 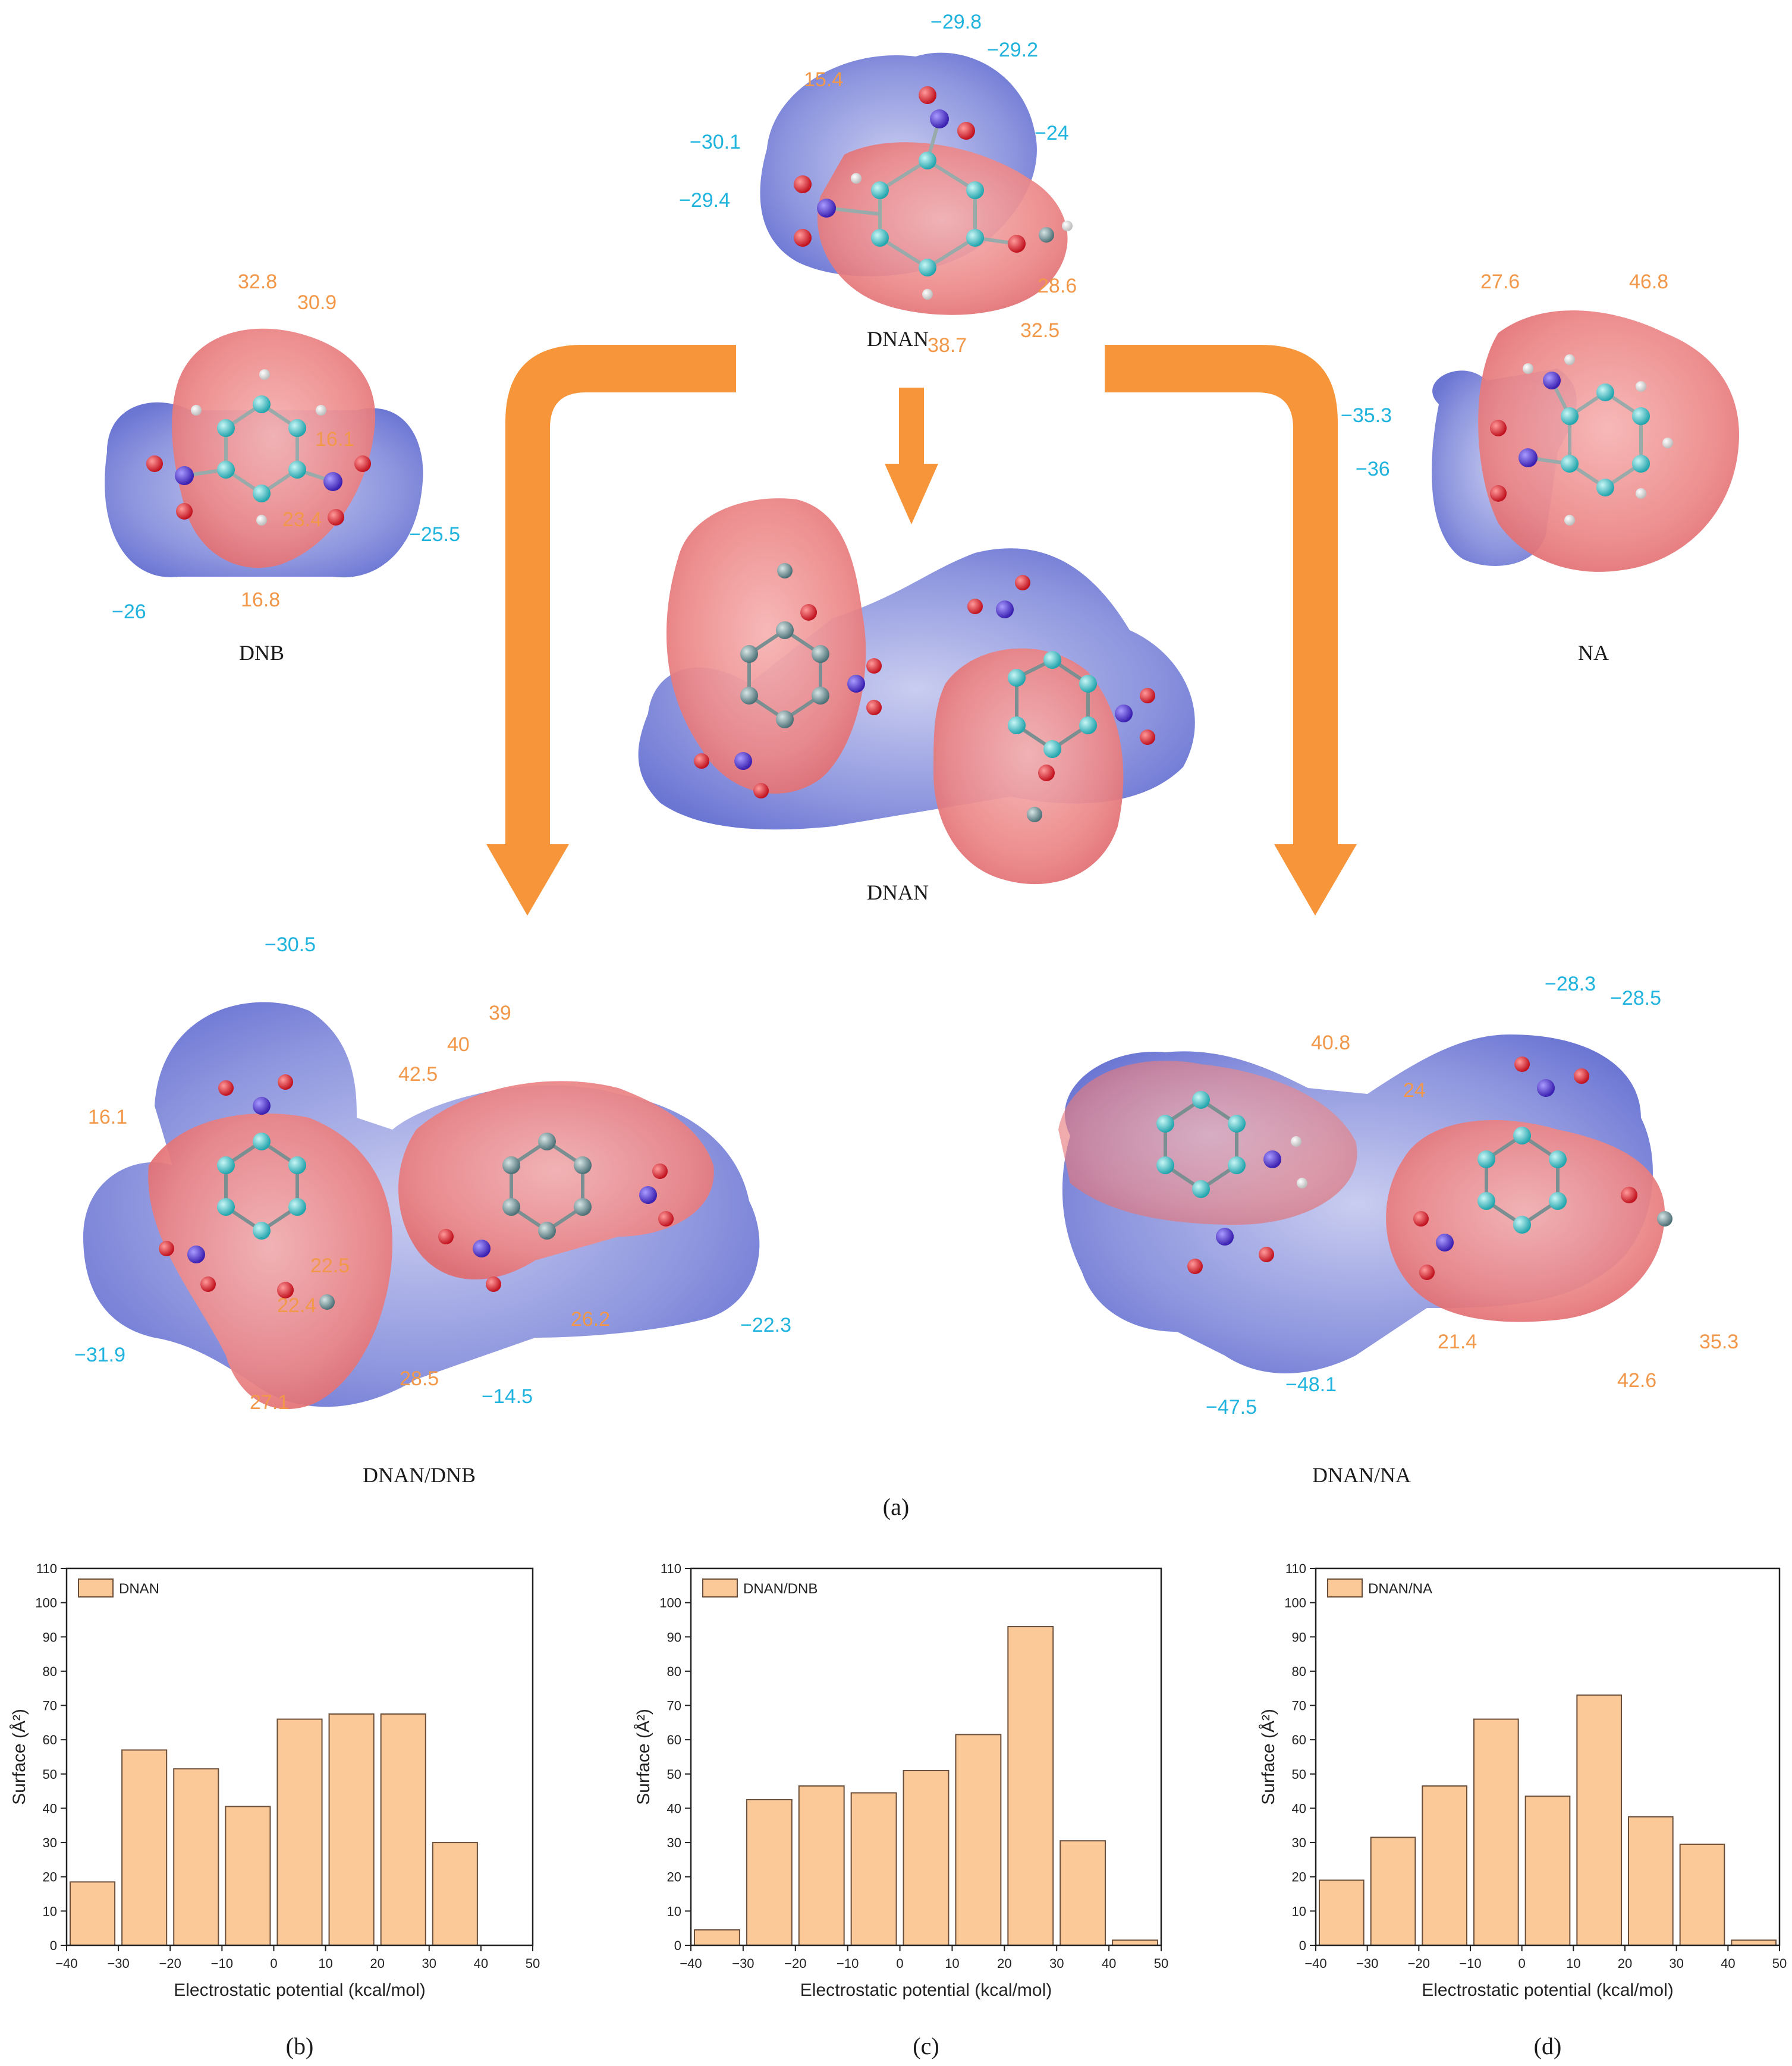 I want to click on esp-max-label: 24, so click(x=1414, y=1090).